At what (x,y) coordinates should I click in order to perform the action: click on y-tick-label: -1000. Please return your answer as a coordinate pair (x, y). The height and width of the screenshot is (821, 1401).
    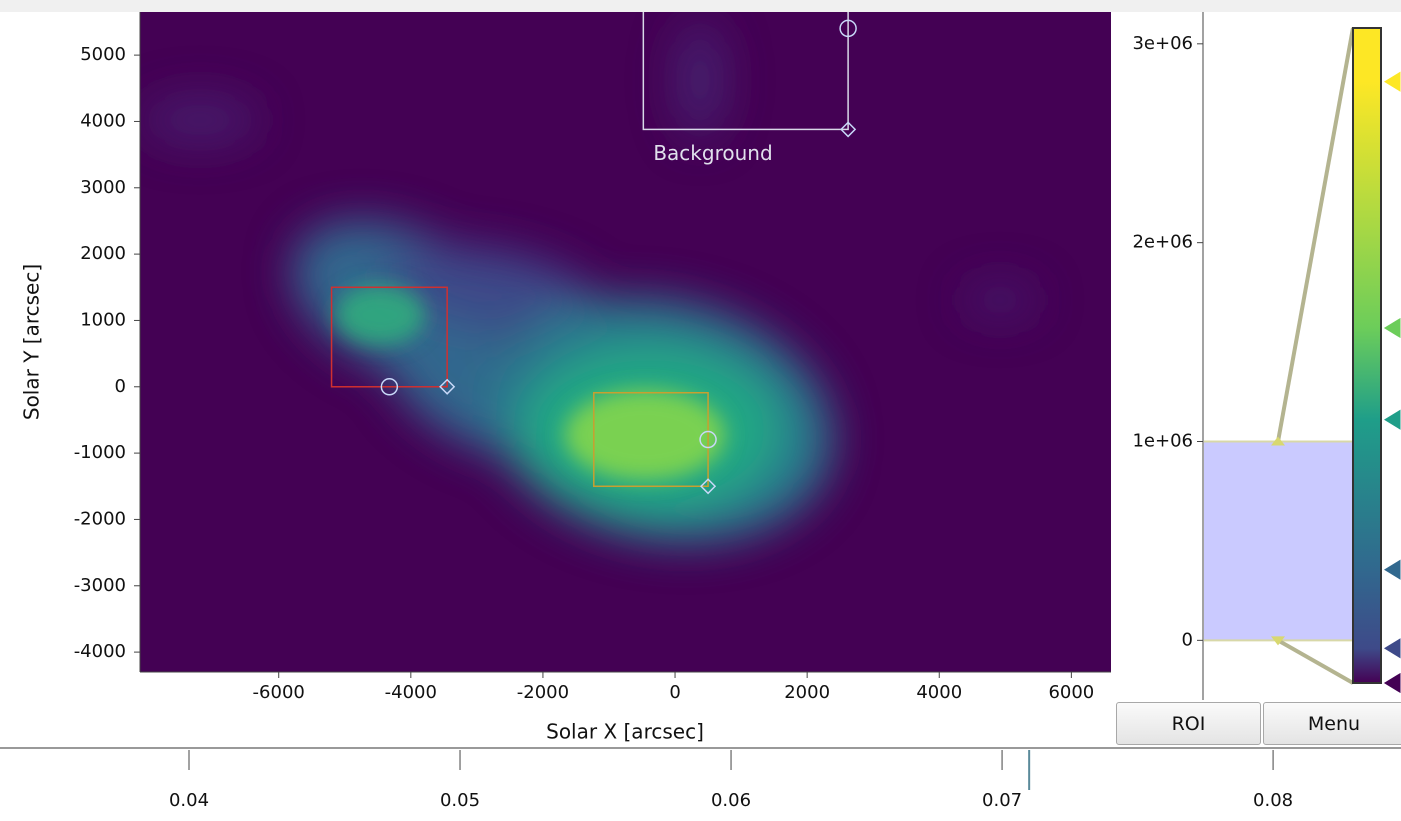
    Looking at the image, I should click on (100, 452).